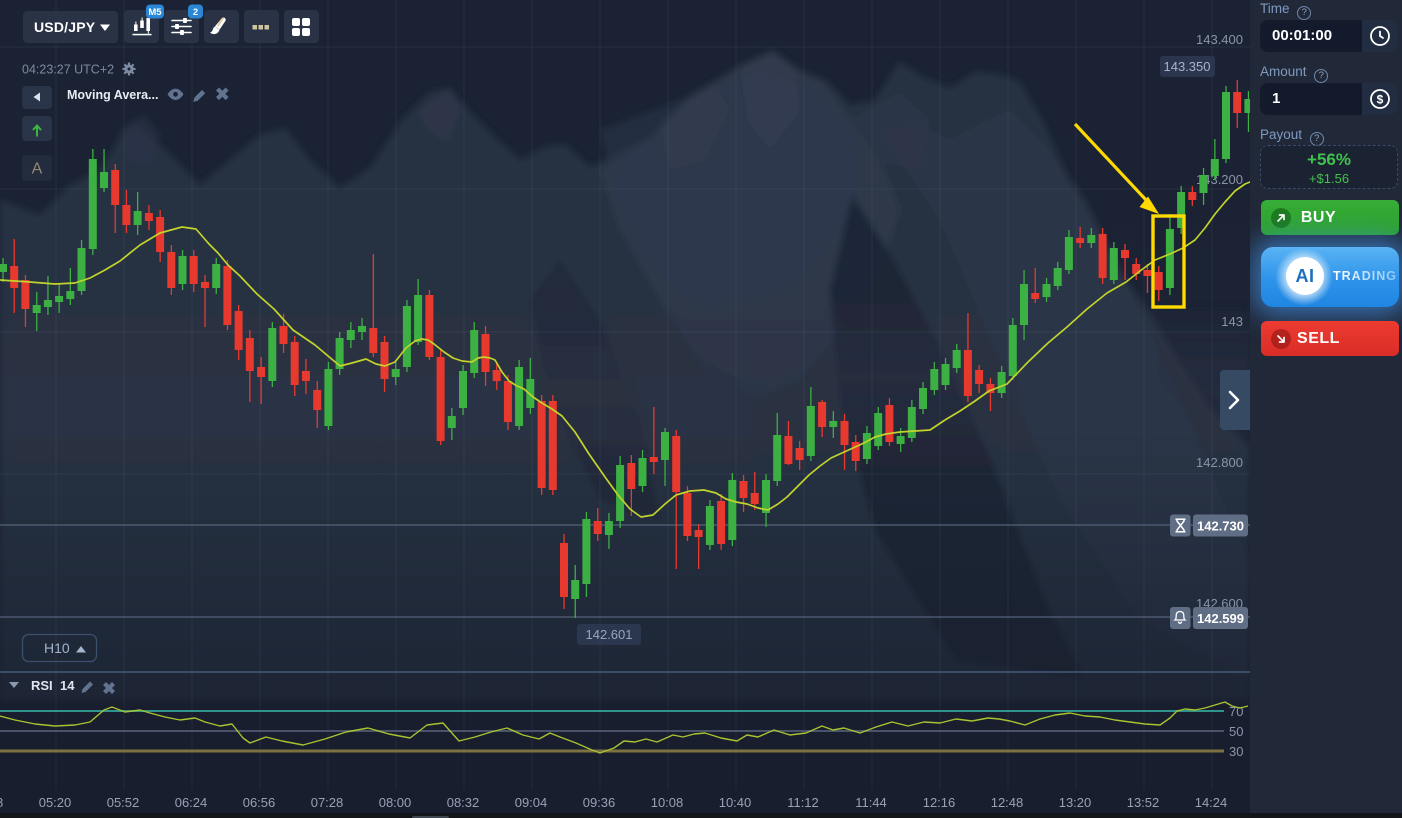  I want to click on svg-text: 11:44, so click(871, 802).